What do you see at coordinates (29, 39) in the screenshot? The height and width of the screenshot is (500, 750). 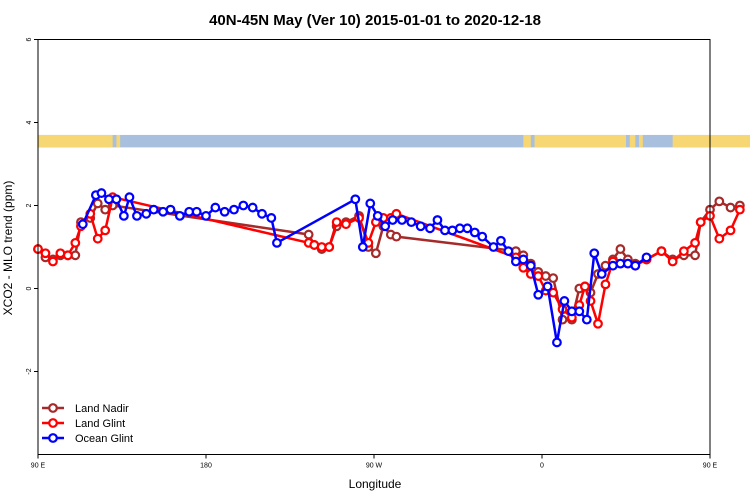 I see `y-tick-label: 6` at bounding box center [29, 39].